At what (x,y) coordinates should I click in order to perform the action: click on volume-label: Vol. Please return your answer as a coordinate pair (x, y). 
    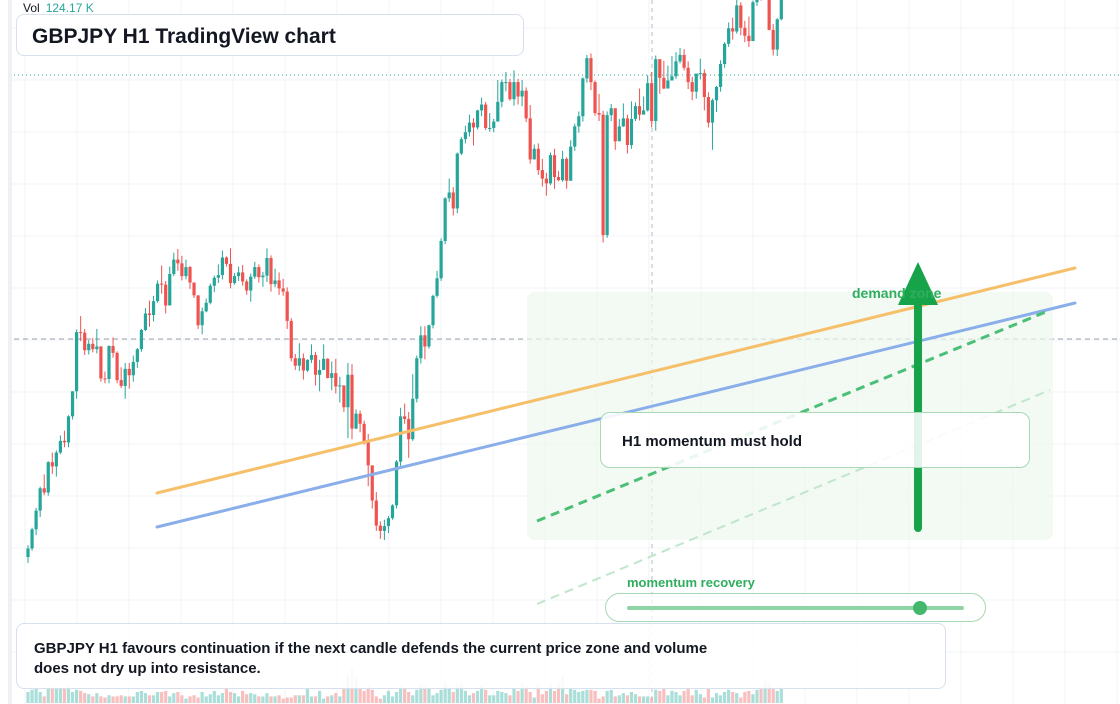
    Looking at the image, I should click on (31, 8).